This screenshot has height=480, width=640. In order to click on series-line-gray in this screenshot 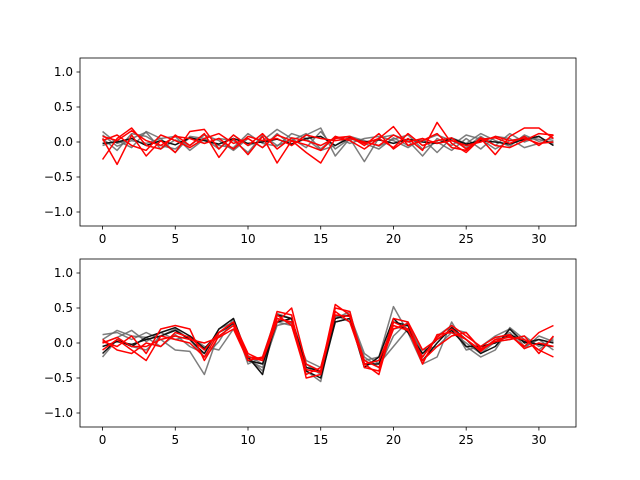, I will do `click(328, 142)`.